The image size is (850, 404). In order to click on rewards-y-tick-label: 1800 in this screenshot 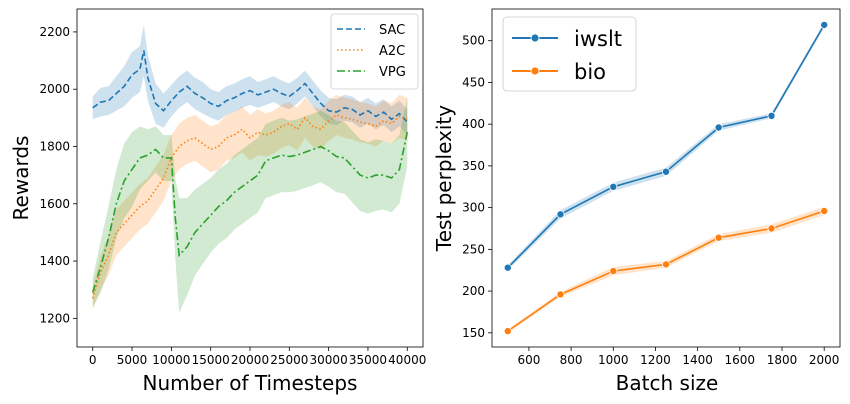, I will do `click(54, 146)`.